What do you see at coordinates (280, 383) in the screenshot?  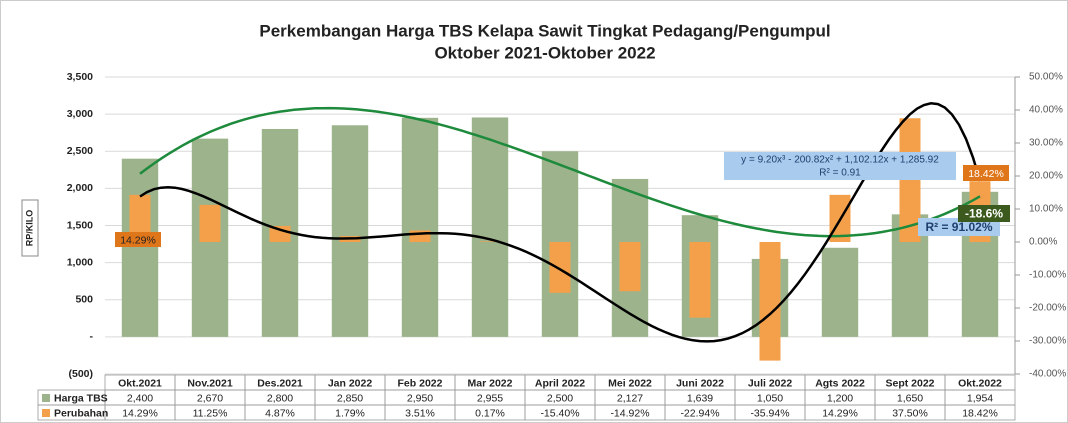 I see `x-tick-label: Des.2021` at bounding box center [280, 383].